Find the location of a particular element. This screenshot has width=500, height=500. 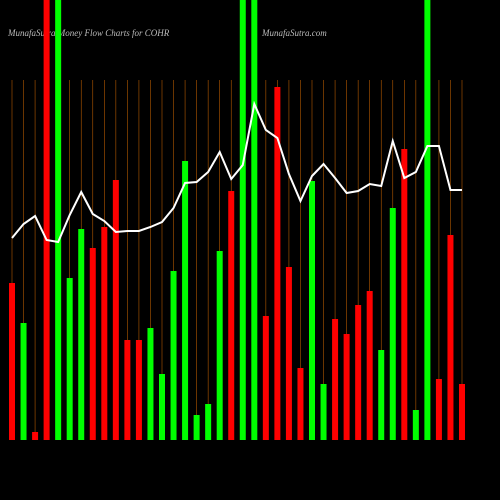

chart-subtitle: MunafaSutra.com is located at coordinates (294, 33).